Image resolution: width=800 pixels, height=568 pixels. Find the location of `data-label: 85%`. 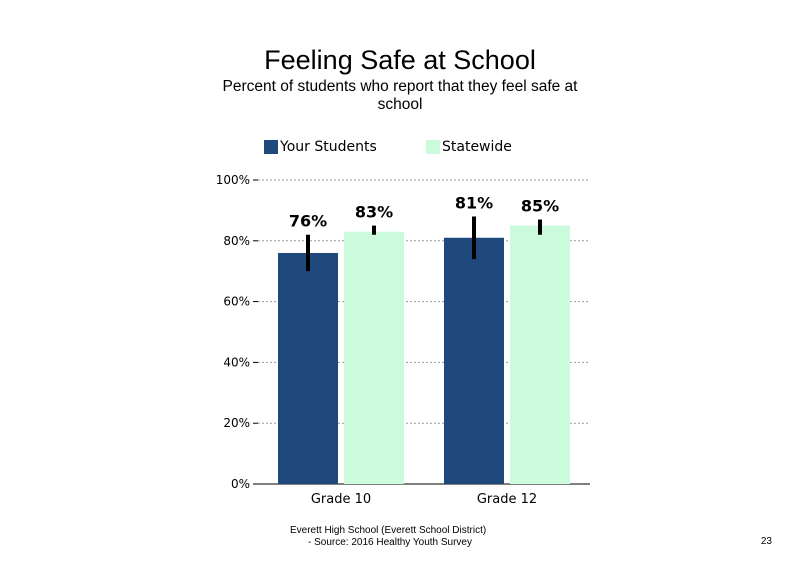

data-label: 85% is located at coordinates (540, 206).